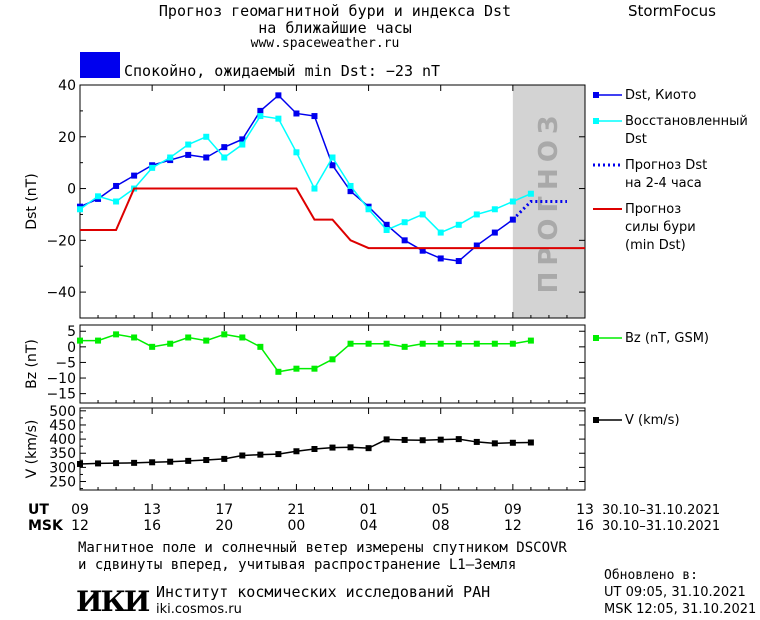 The image size is (760, 620). Describe the element at coordinates (67, 138) in the screenshot. I see `dst-ytick-label: 20` at that location.